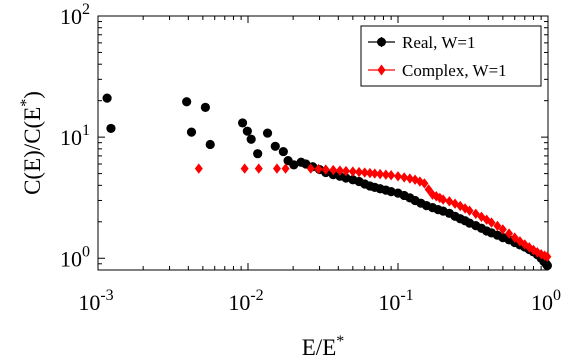 This screenshot has height=362, width=582. What do you see at coordinates (323, 346) in the screenshot?
I see `x-axis-label: E/E*` at bounding box center [323, 346].